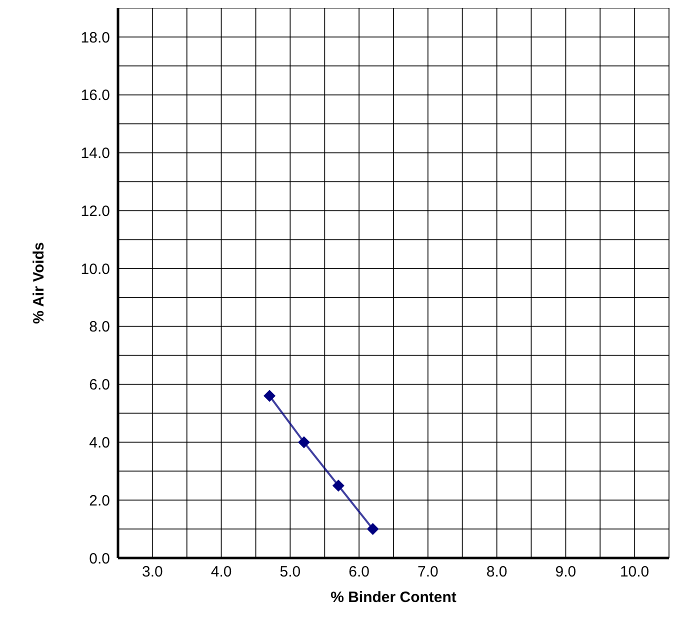  I want to click on x-axis-title: % Binder Content, so click(393, 597).